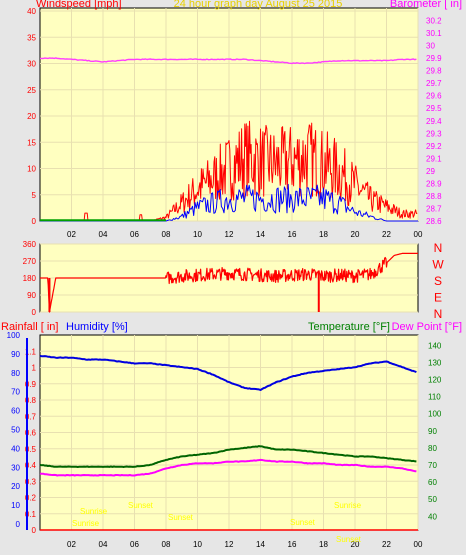 This screenshot has width=466, height=555. Describe the element at coordinates (434, 221) in the screenshot. I see `barometer-tick-label: 28.6` at that location.